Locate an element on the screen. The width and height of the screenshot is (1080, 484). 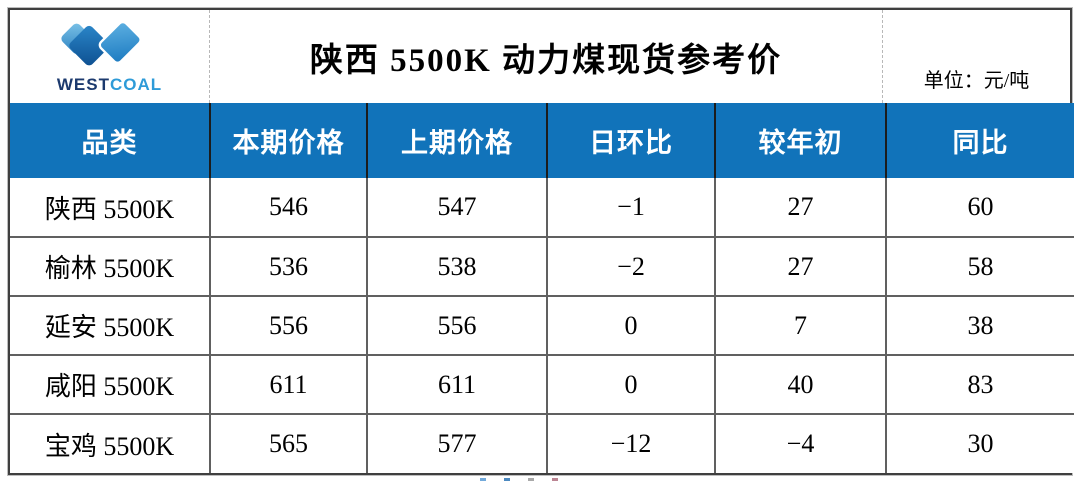
cell-previous-price: 556 is located at coordinates (457, 325).